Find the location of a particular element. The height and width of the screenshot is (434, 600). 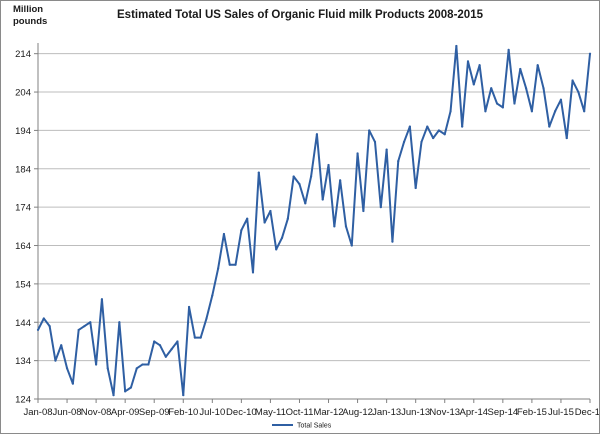

x-tick-label: Jan-08 is located at coordinates (37, 412).